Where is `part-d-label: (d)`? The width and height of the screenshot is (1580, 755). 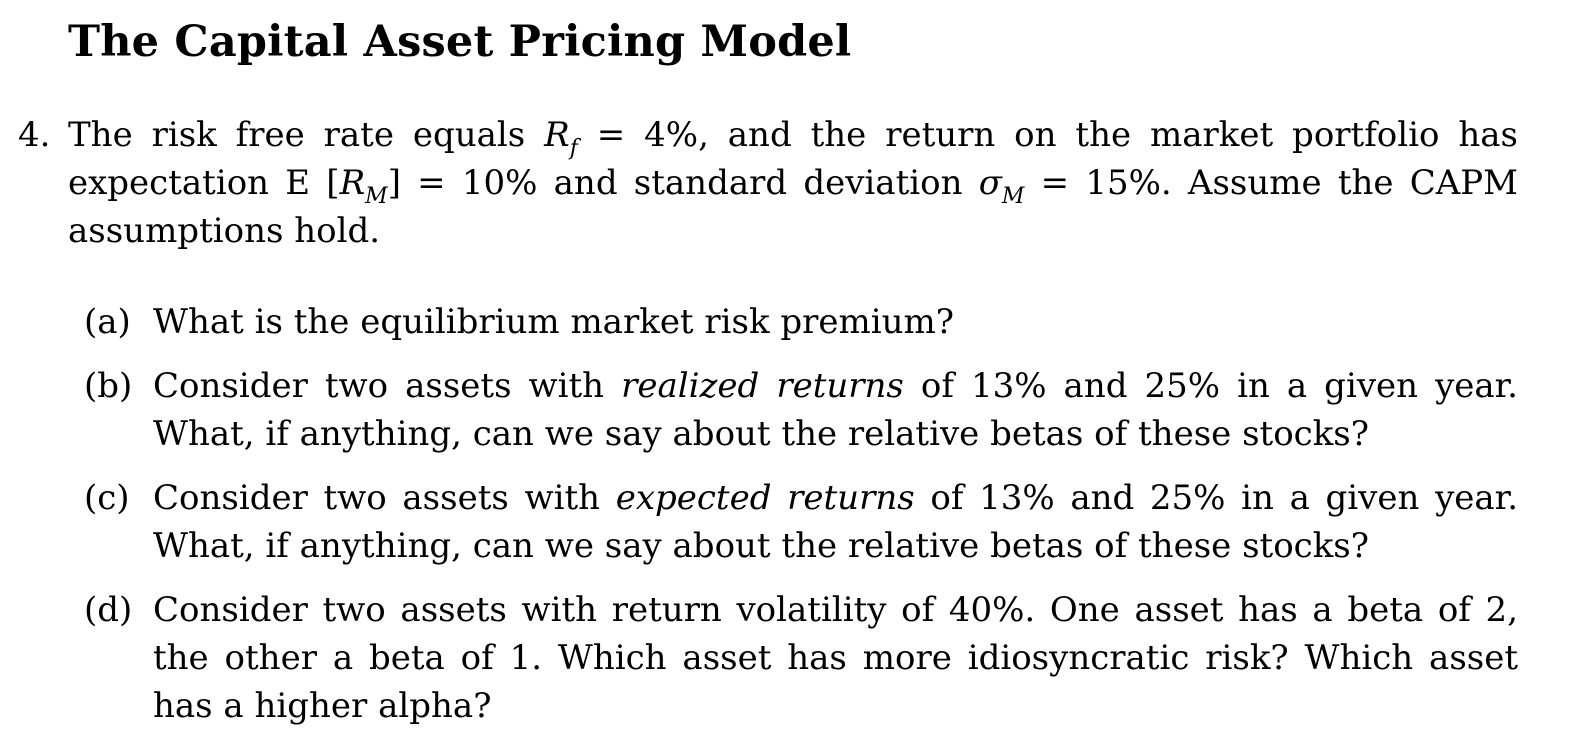 part-d-label: (d) is located at coordinates (108, 610).